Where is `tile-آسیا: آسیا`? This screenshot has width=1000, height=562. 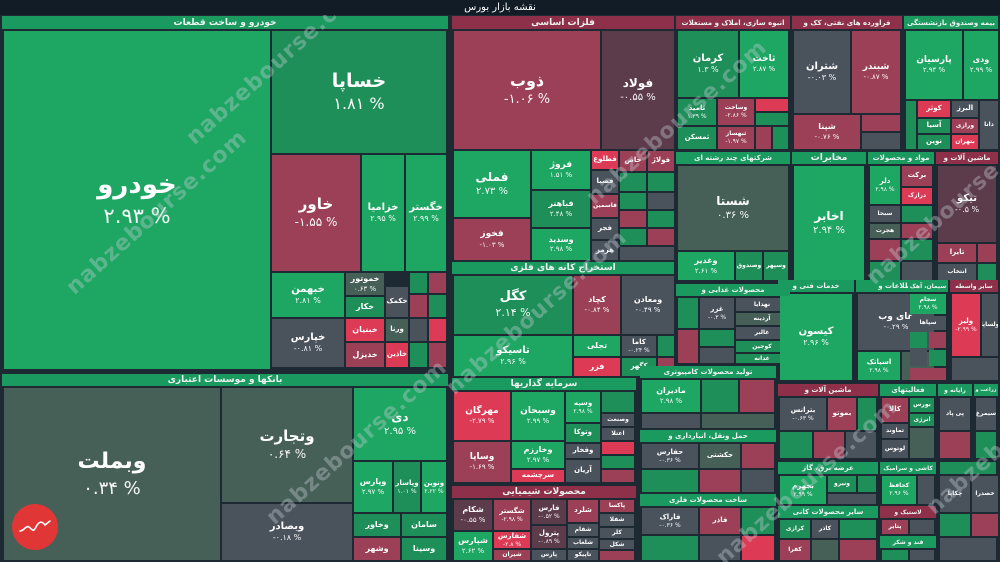 tile-آسیا: آسیا is located at coordinates (934, 126).